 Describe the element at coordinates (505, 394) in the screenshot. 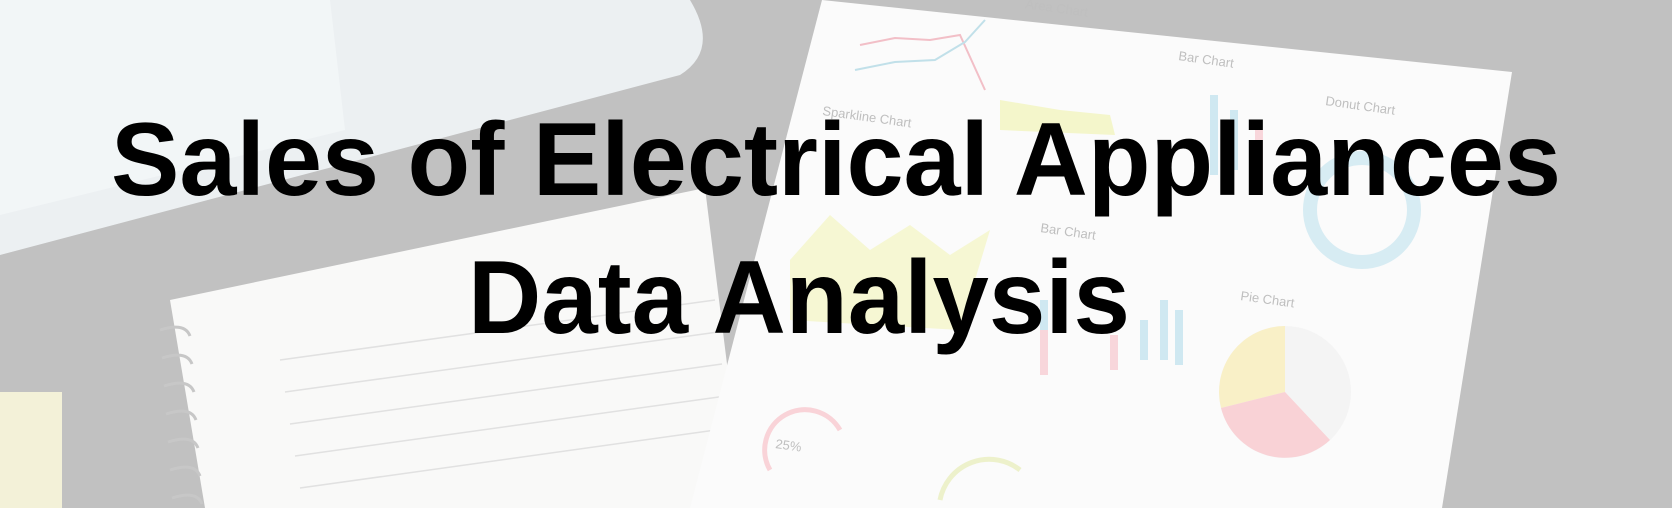

I see `notebook-lines` at that location.